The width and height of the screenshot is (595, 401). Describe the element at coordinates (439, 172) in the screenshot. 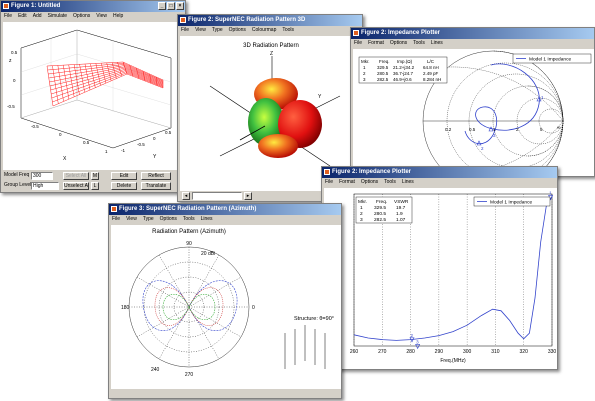

I see `figure2-vswr-titlebar: Figure 2: Impedance Plotter` at that location.